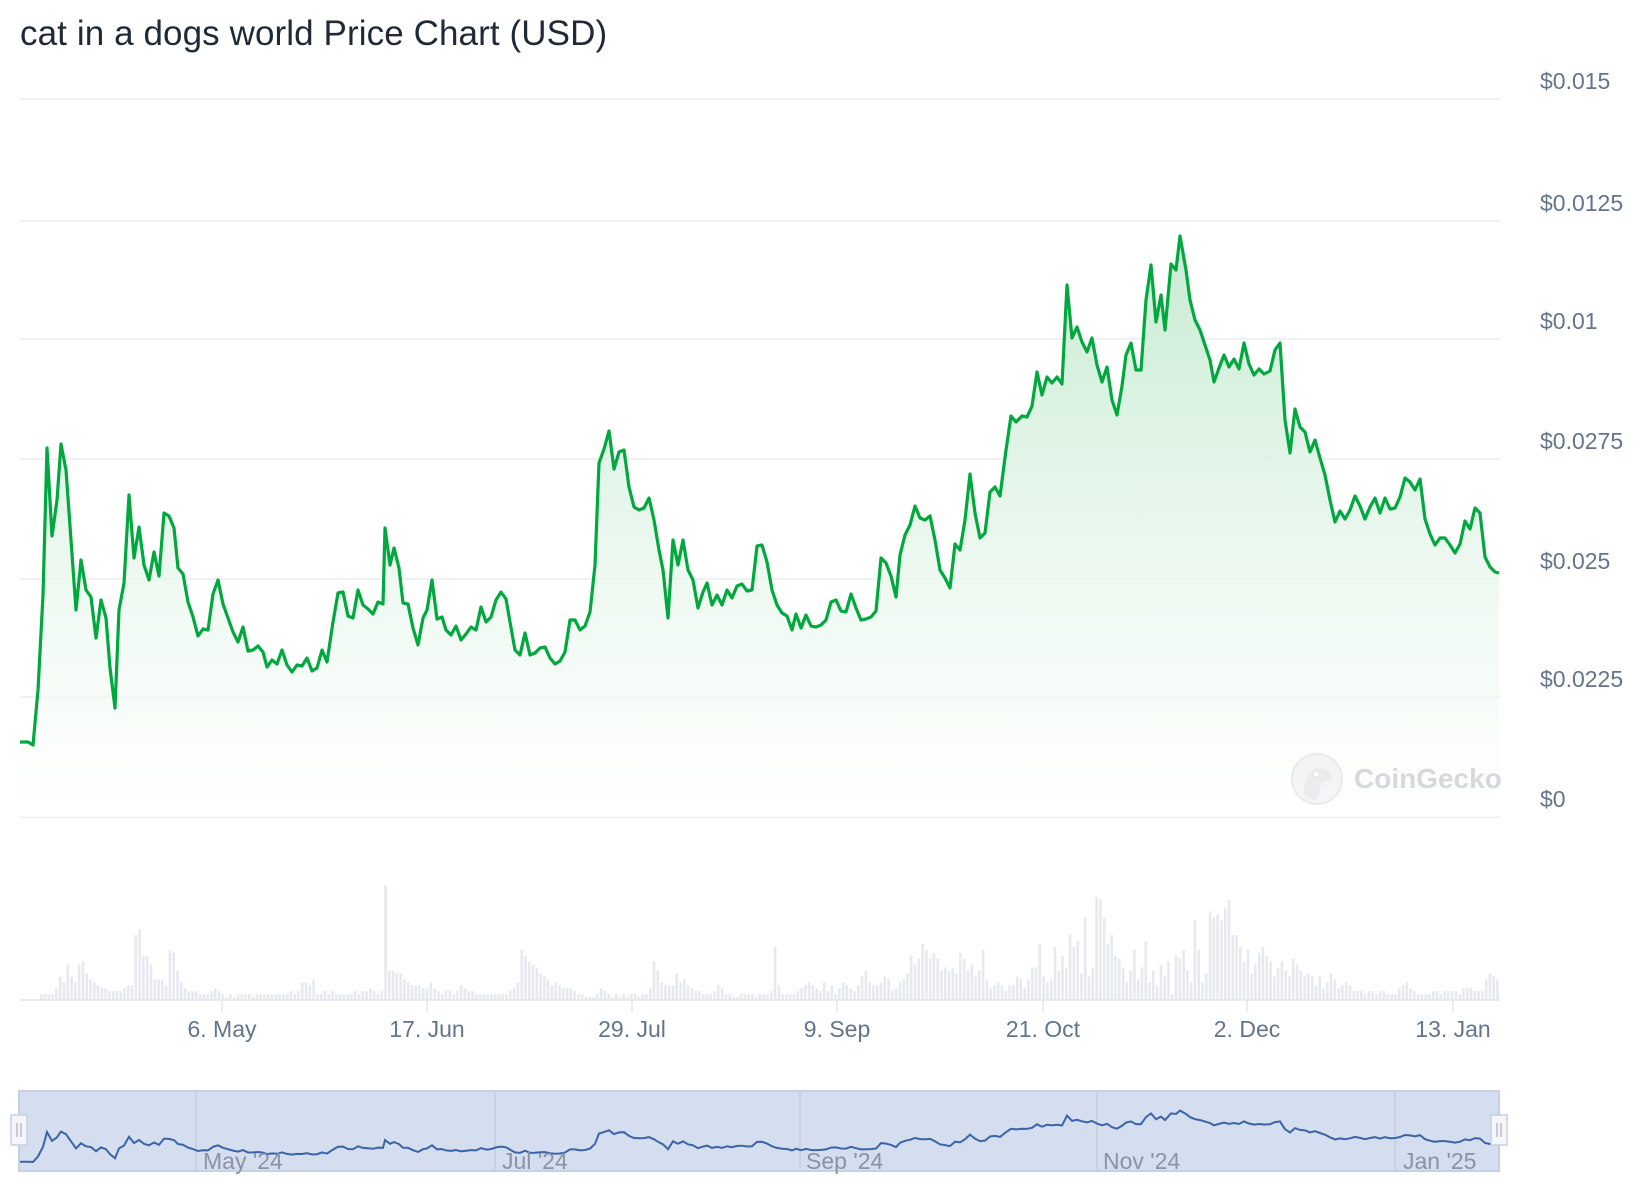 The height and width of the screenshot is (1200, 1644). What do you see at coordinates (760, 1005) in the screenshot?
I see `x-axis-ticks` at bounding box center [760, 1005].